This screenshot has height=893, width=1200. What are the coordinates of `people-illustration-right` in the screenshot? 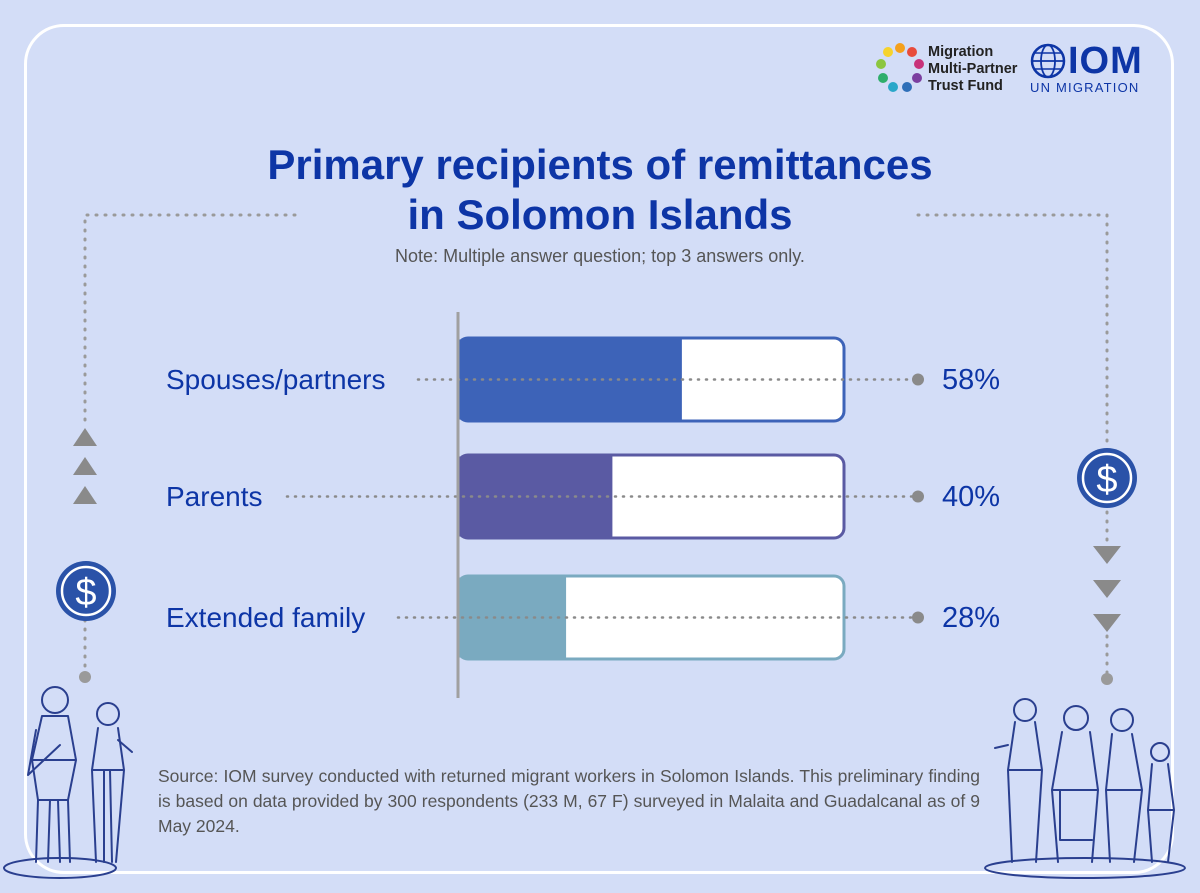 It's located at (1085, 788).